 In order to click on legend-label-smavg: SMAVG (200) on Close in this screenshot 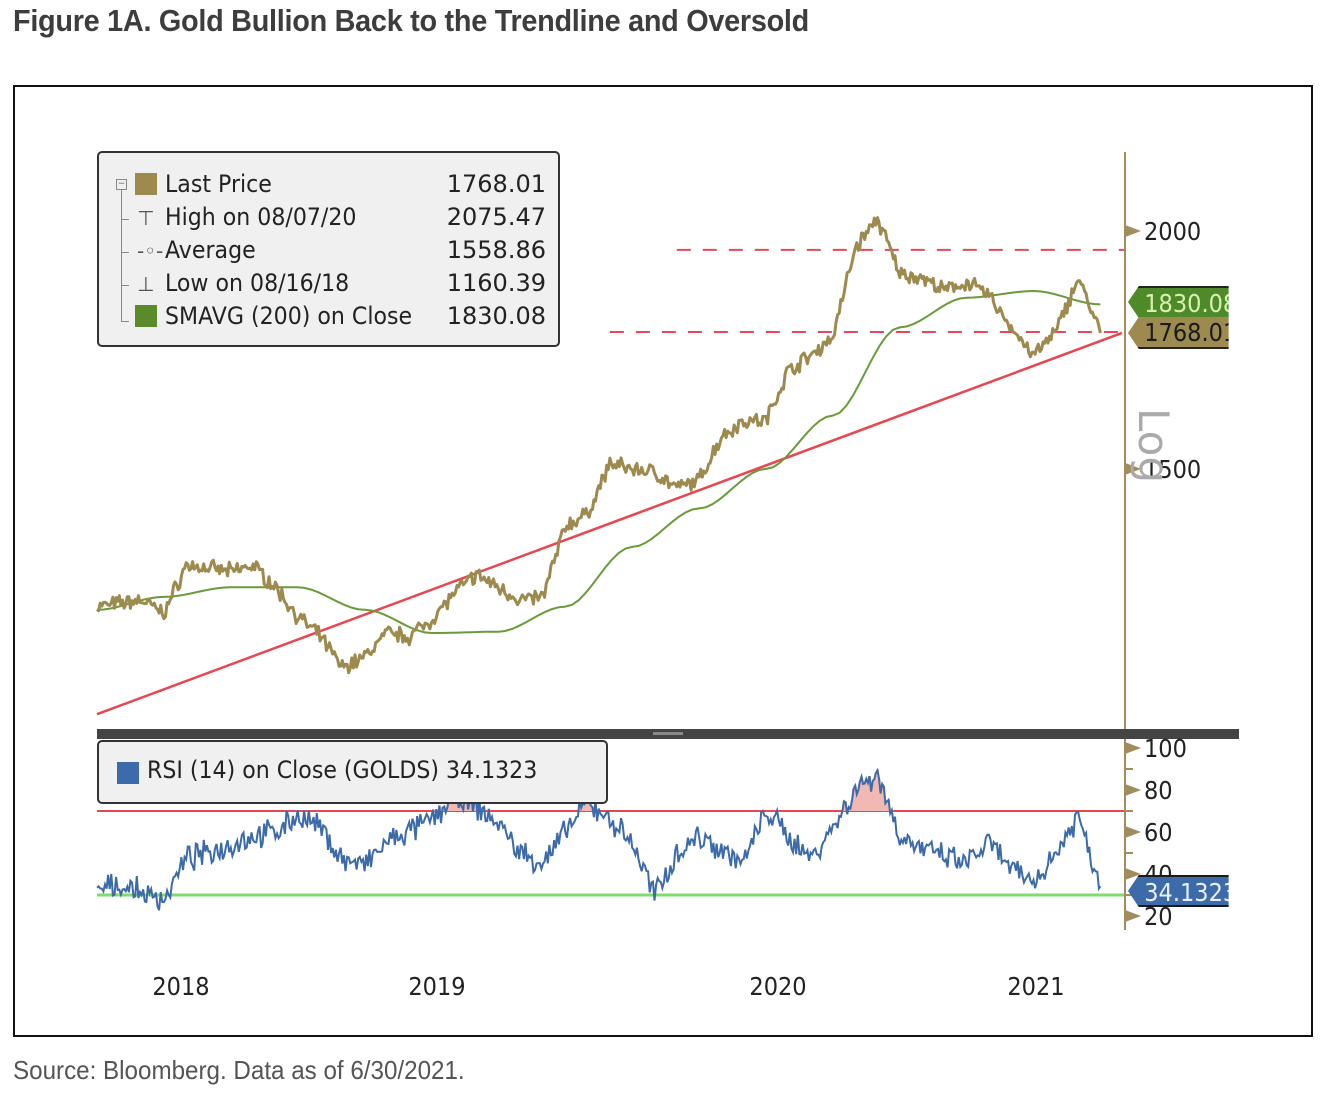, I will do `click(289, 316)`.